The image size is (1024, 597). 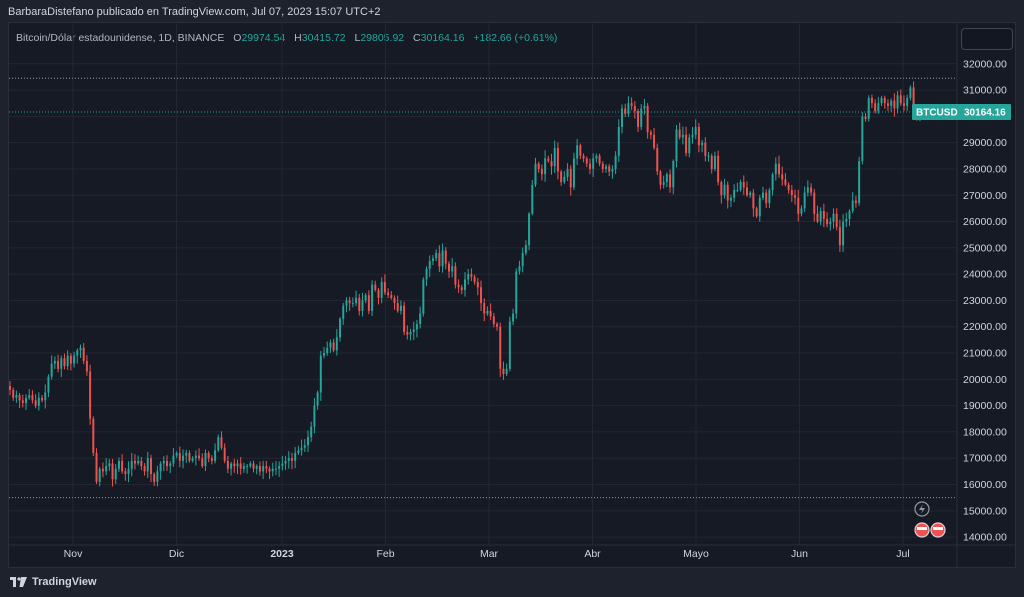 I want to click on chart-settings-button, so click(x=987, y=39).